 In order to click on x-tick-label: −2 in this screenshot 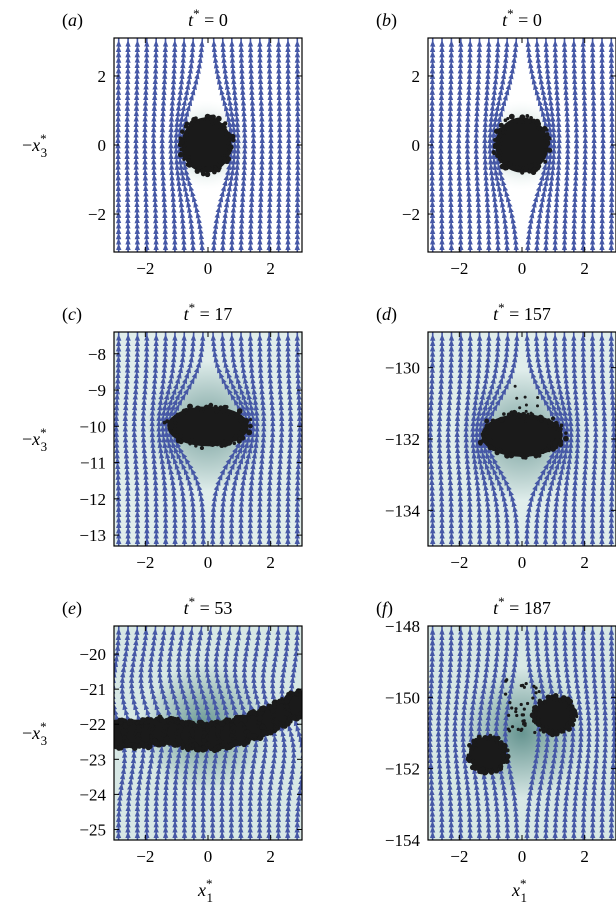, I will do `click(459, 268)`.